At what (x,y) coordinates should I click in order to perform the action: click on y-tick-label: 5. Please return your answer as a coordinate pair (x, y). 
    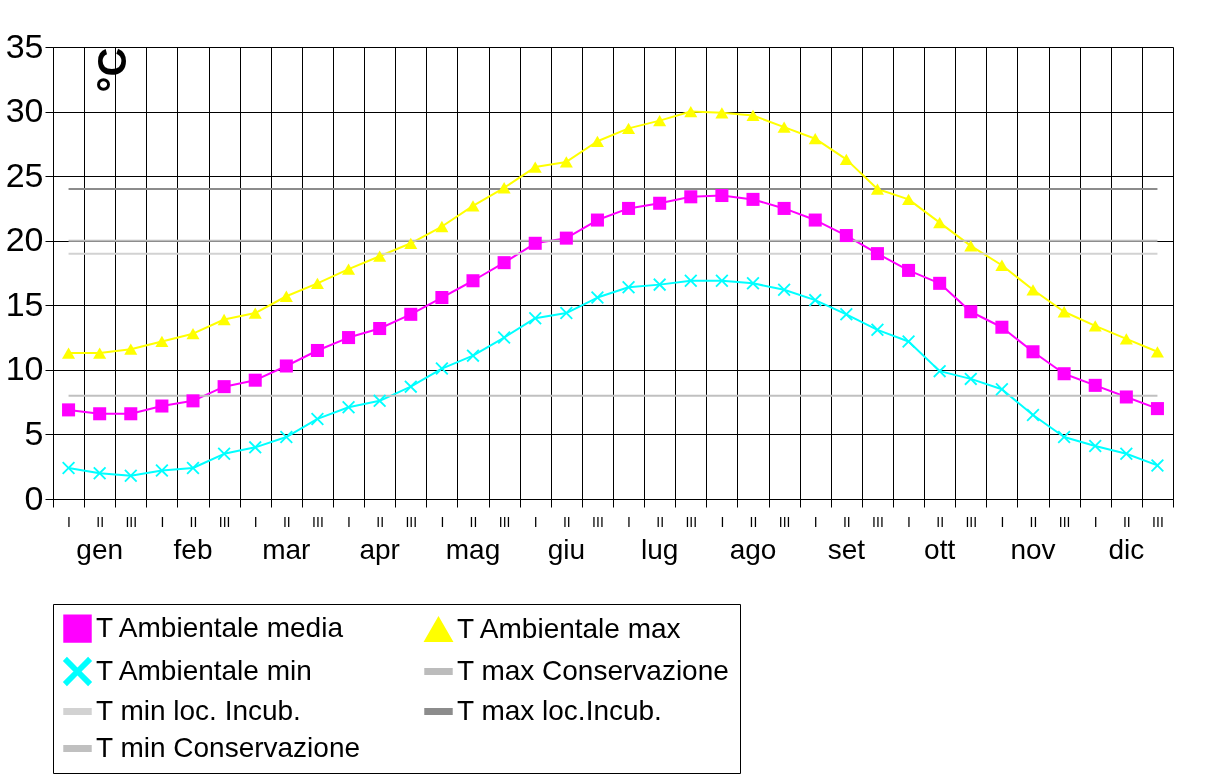
    Looking at the image, I should click on (34, 432).